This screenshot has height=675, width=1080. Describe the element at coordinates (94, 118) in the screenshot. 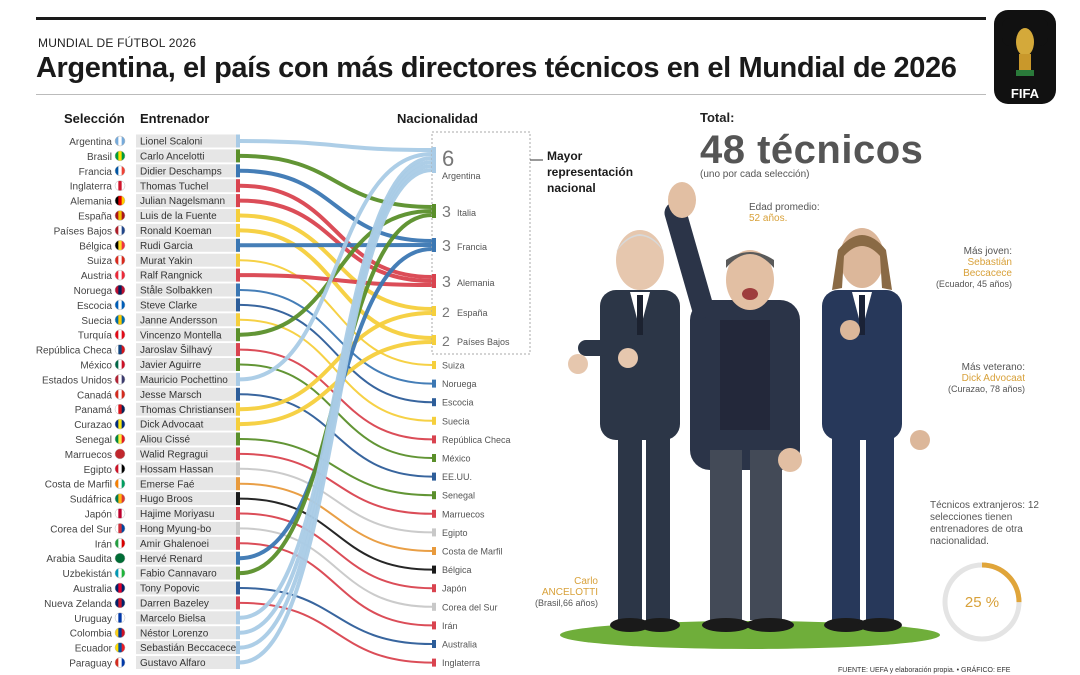

I see `col-seleccion: Selección` at that location.